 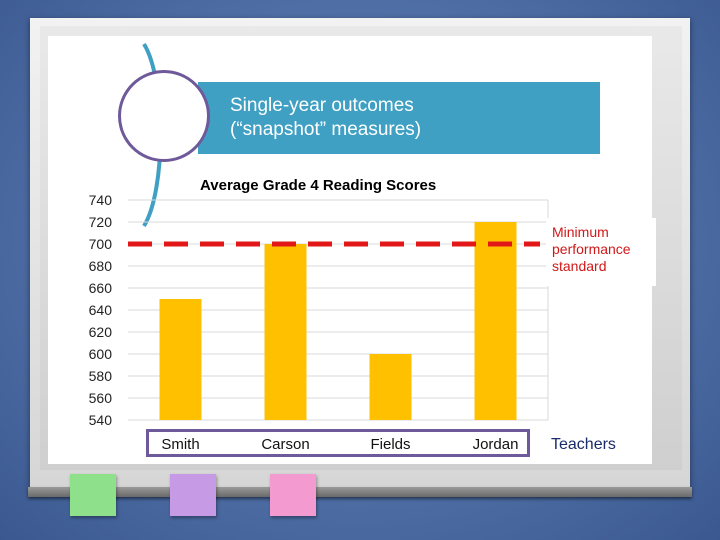 What do you see at coordinates (101, 332) in the screenshot?
I see `y-tick-label: 620` at bounding box center [101, 332].